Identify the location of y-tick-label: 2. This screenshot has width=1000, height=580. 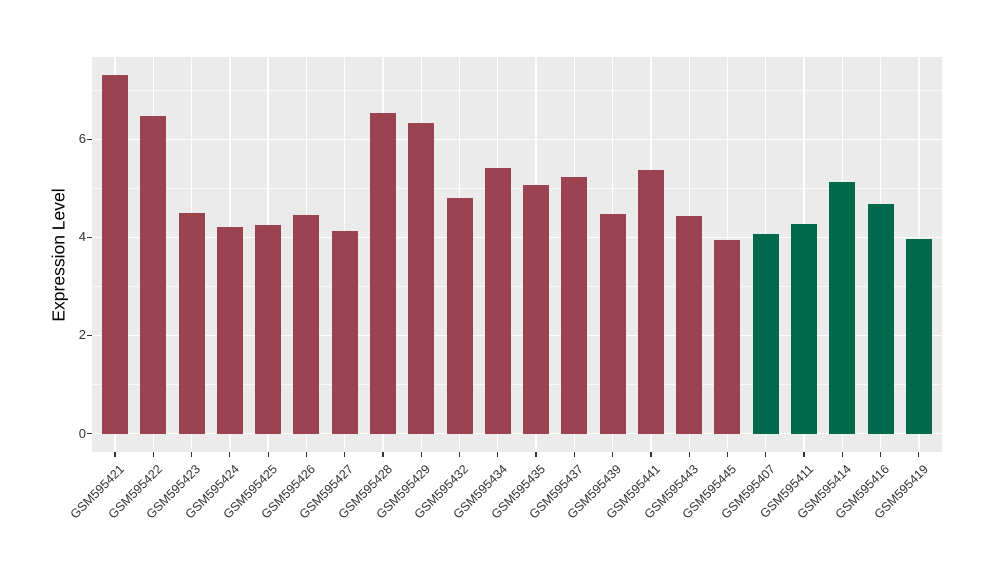
(82, 335).